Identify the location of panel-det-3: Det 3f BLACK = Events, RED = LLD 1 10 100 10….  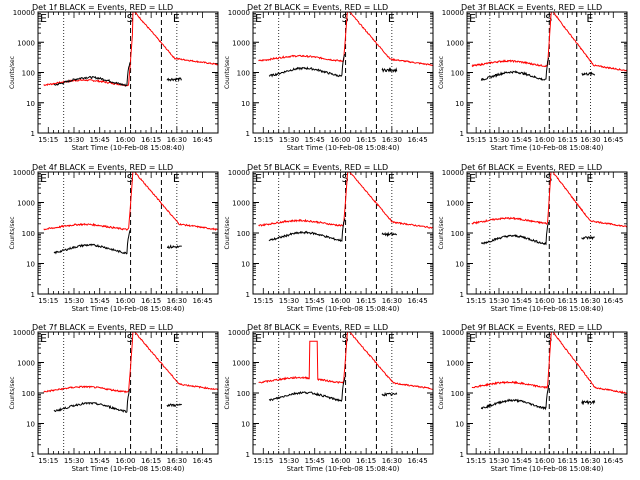
(533, 77).